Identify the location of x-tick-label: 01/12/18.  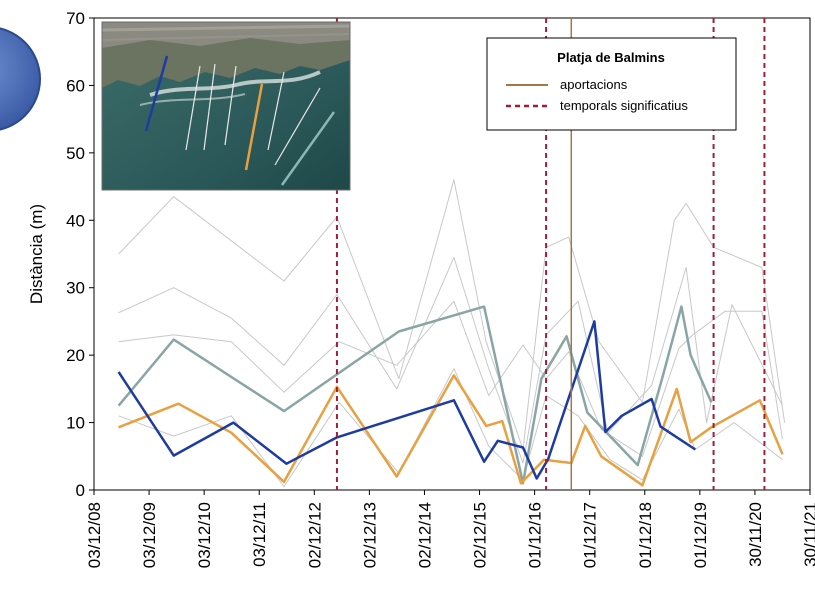
(645, 535).